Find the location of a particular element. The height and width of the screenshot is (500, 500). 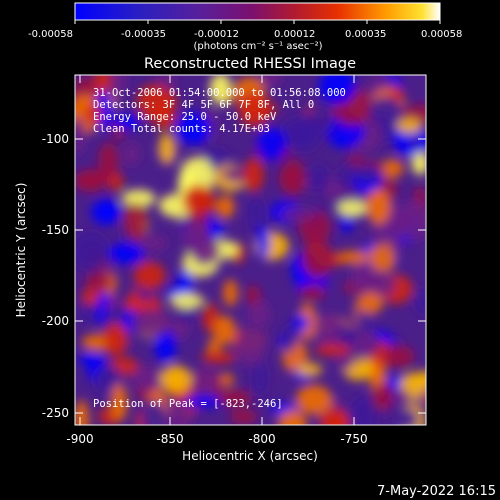

y-tick-label: -150 is located at coordinates (55, 230).